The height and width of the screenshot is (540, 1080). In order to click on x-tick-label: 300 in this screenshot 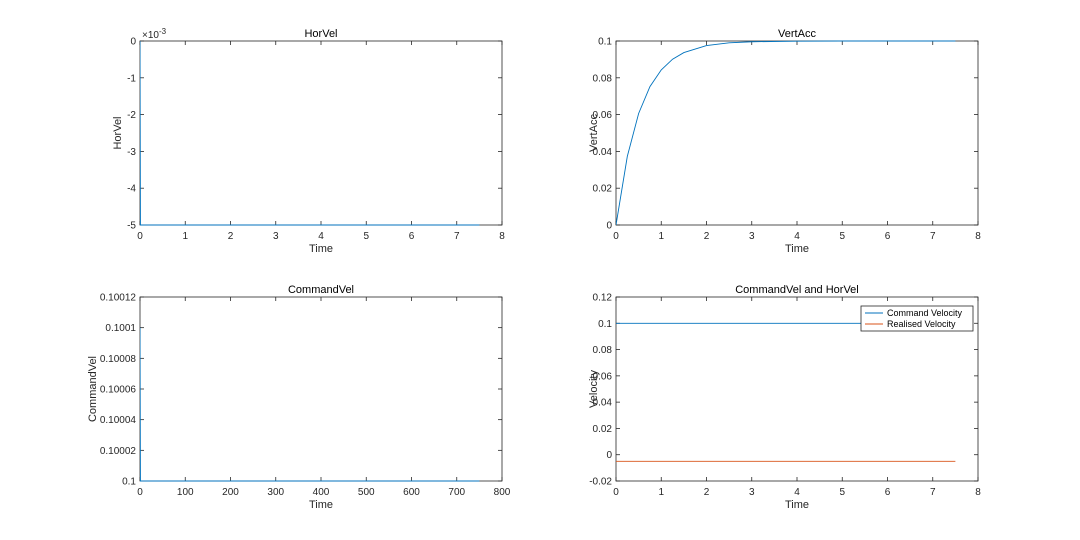, I will do `click(275, 492)`.